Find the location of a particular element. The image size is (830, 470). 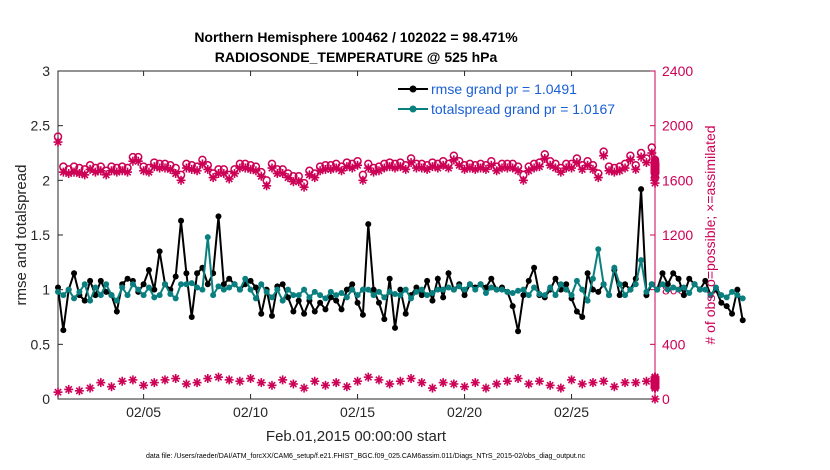

y2-tick-label: 0 is located at coordinates (666, 399).